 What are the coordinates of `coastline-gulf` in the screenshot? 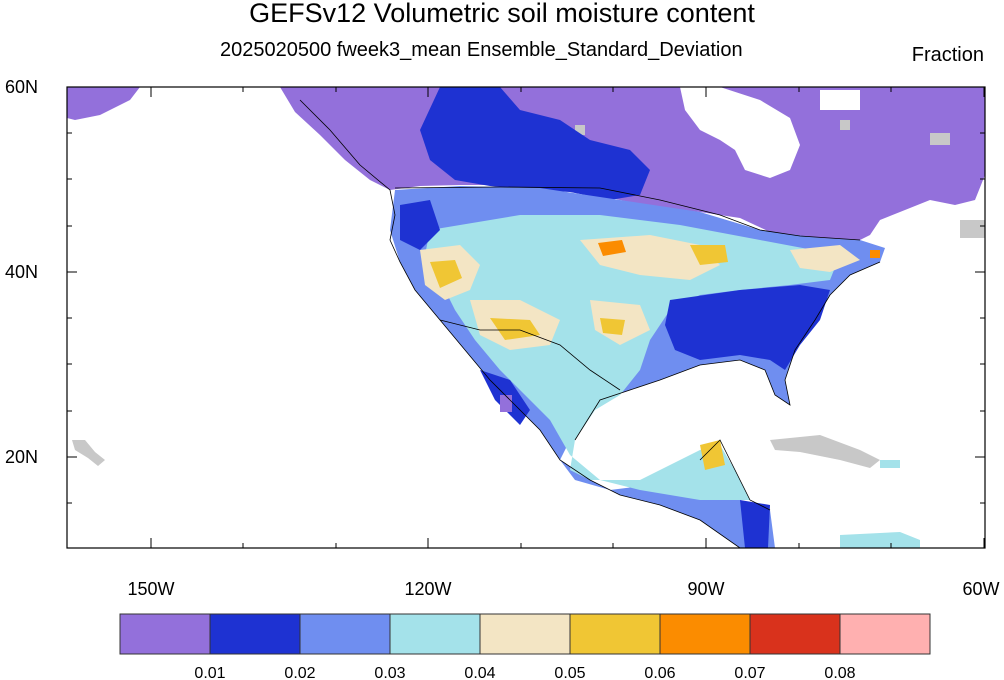 It's located at (727, 351).